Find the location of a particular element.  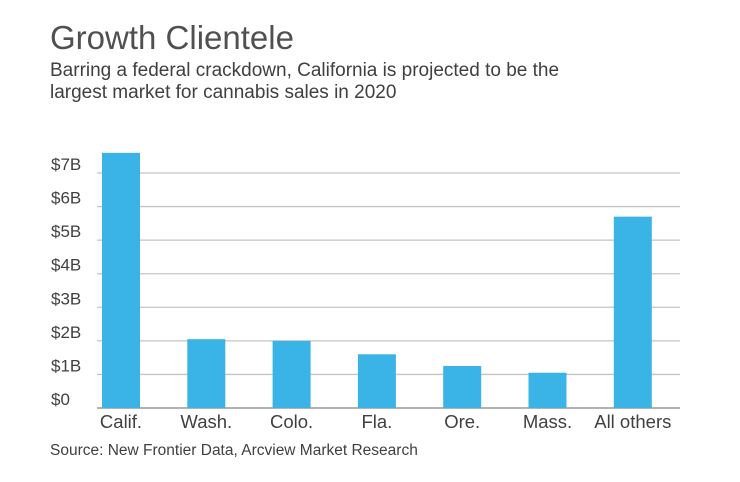

x-tick-label: Ore. is located at coordinates (462, 421).